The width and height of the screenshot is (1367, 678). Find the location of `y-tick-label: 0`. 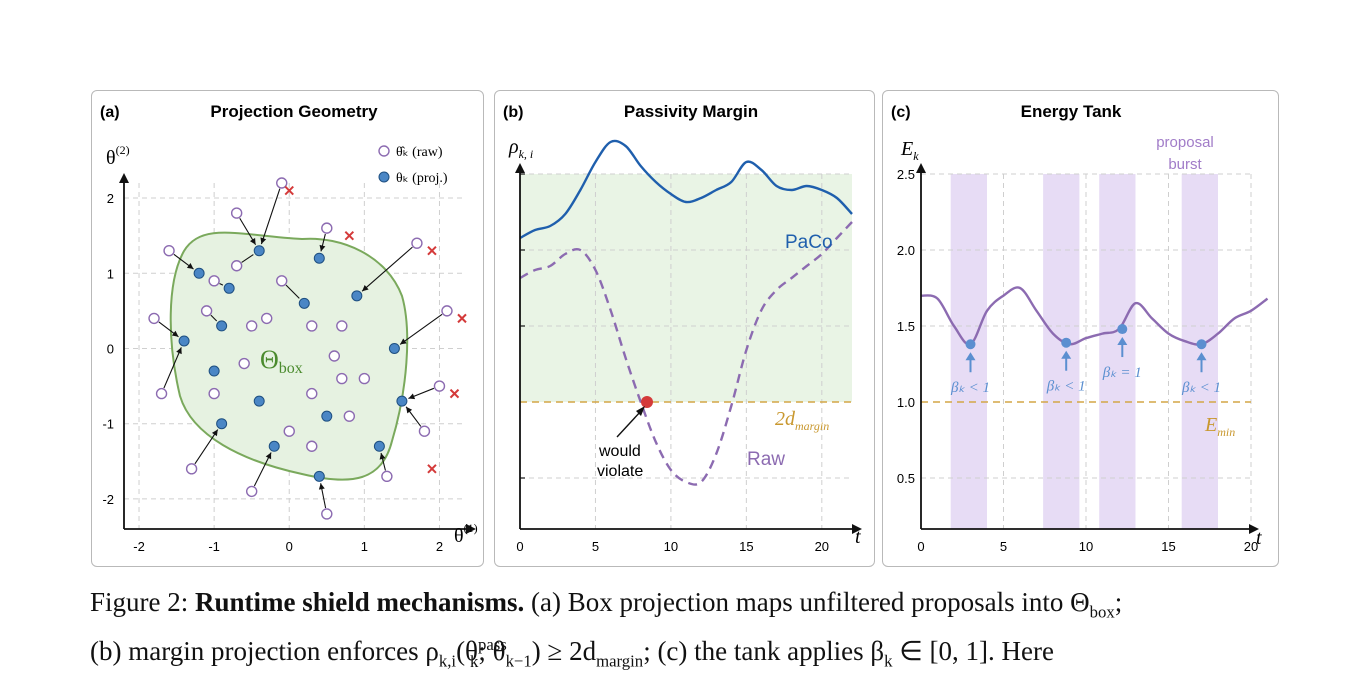

y-tick-label: 0 is located at coordinates (110, 348).